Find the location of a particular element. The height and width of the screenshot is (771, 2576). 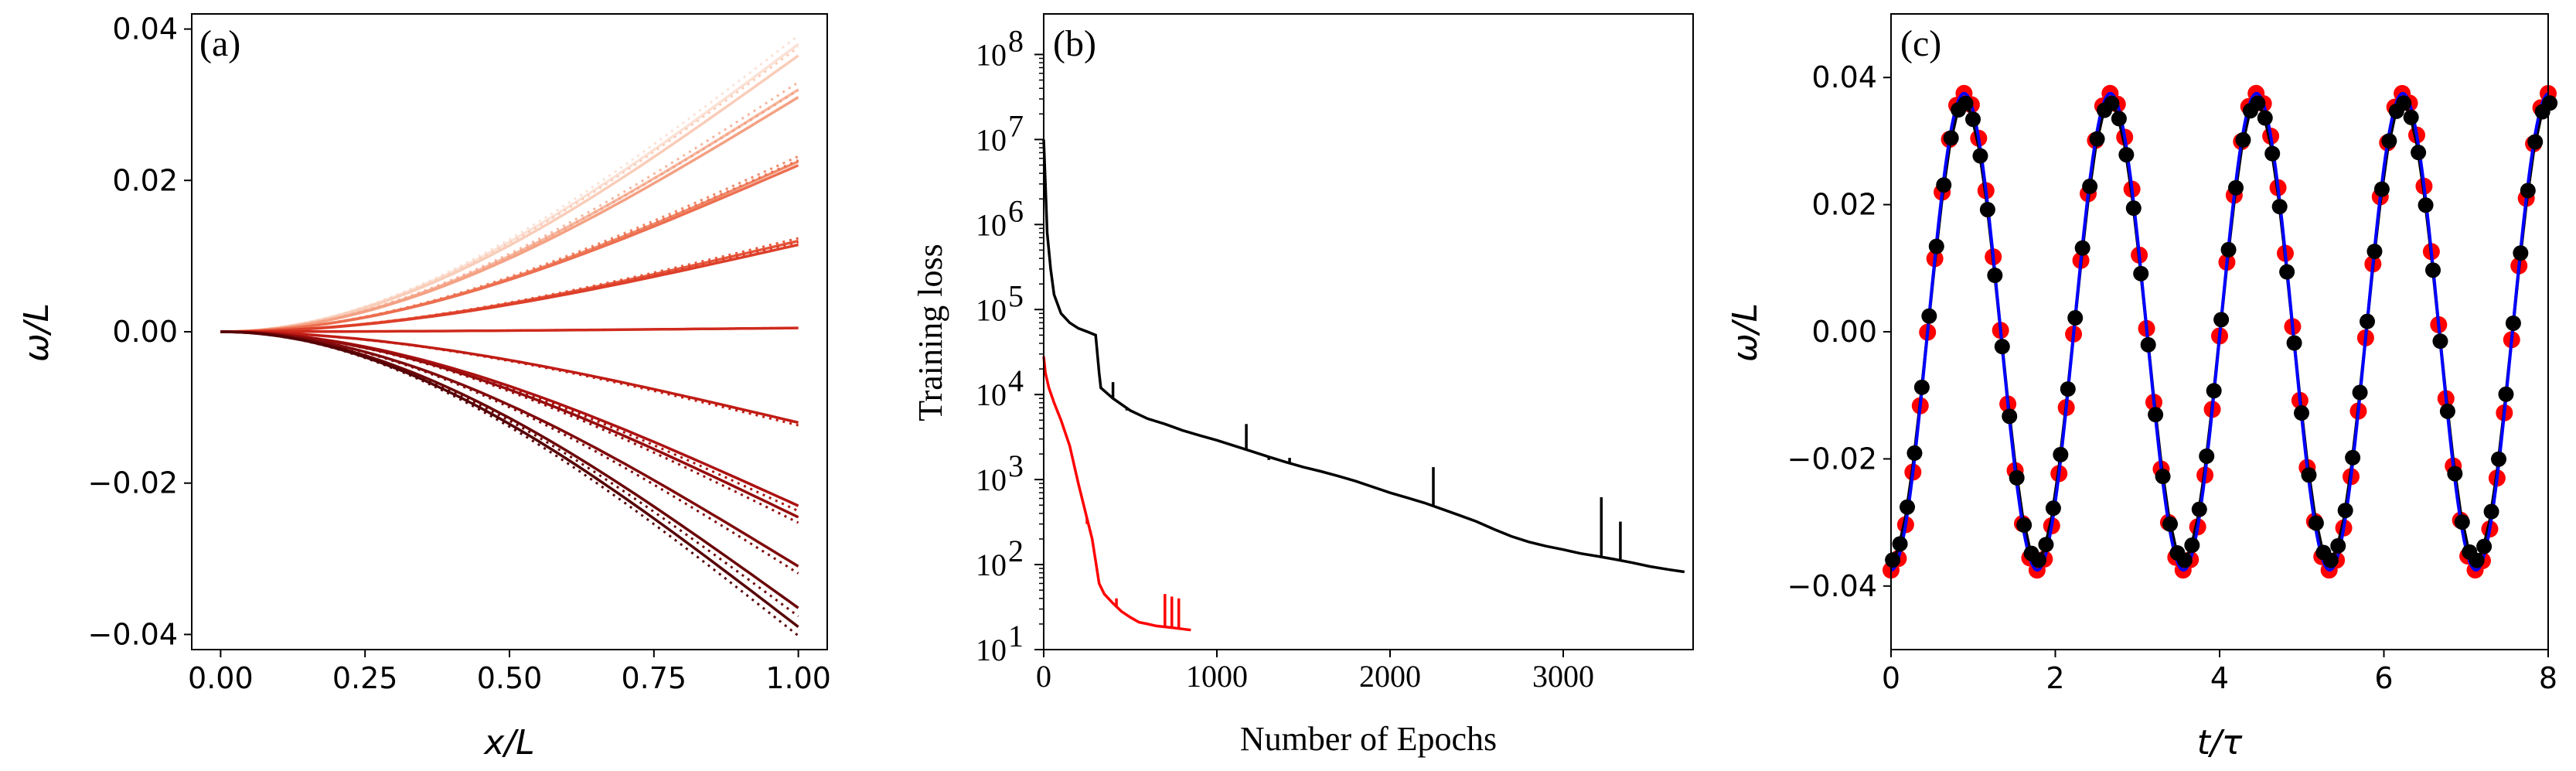

panel-c-ytick-label-2: 0.00 is located at coordinates (1844, 332).